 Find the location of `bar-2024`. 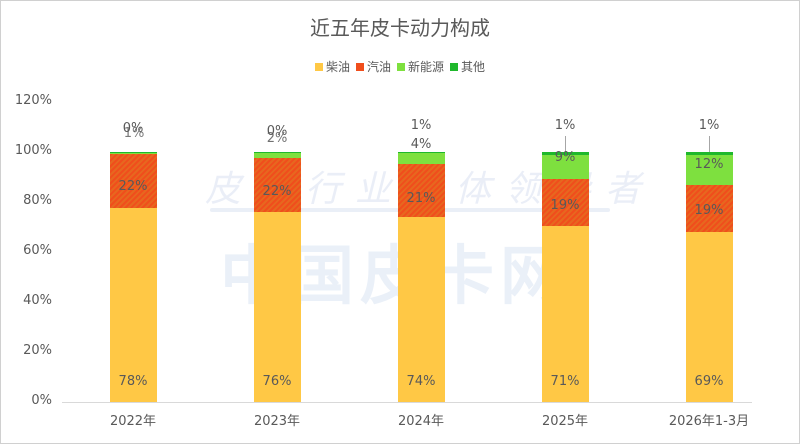

bar-2024 is located at coordinates (421, 277).